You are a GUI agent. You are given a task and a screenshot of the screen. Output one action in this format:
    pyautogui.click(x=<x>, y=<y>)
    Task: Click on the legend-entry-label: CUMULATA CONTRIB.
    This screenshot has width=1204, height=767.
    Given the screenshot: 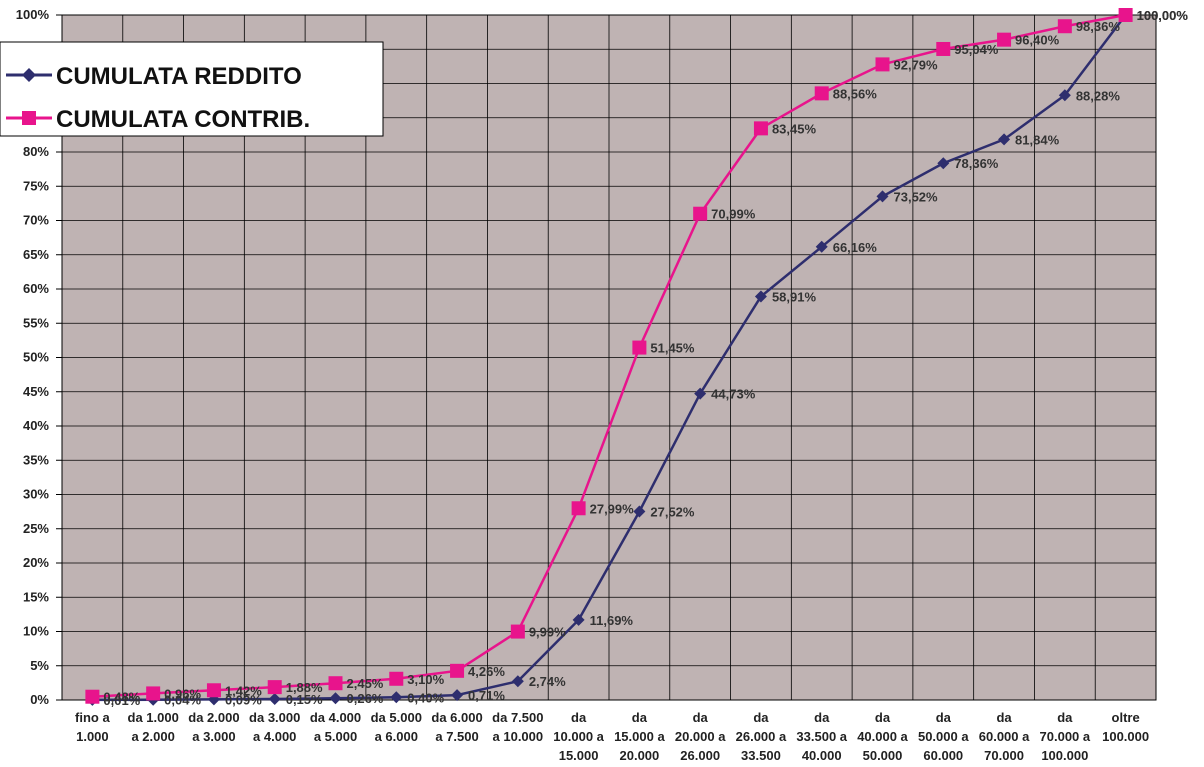 What is the action you would take?
    pyautogui.click(x=183, y=119)
    